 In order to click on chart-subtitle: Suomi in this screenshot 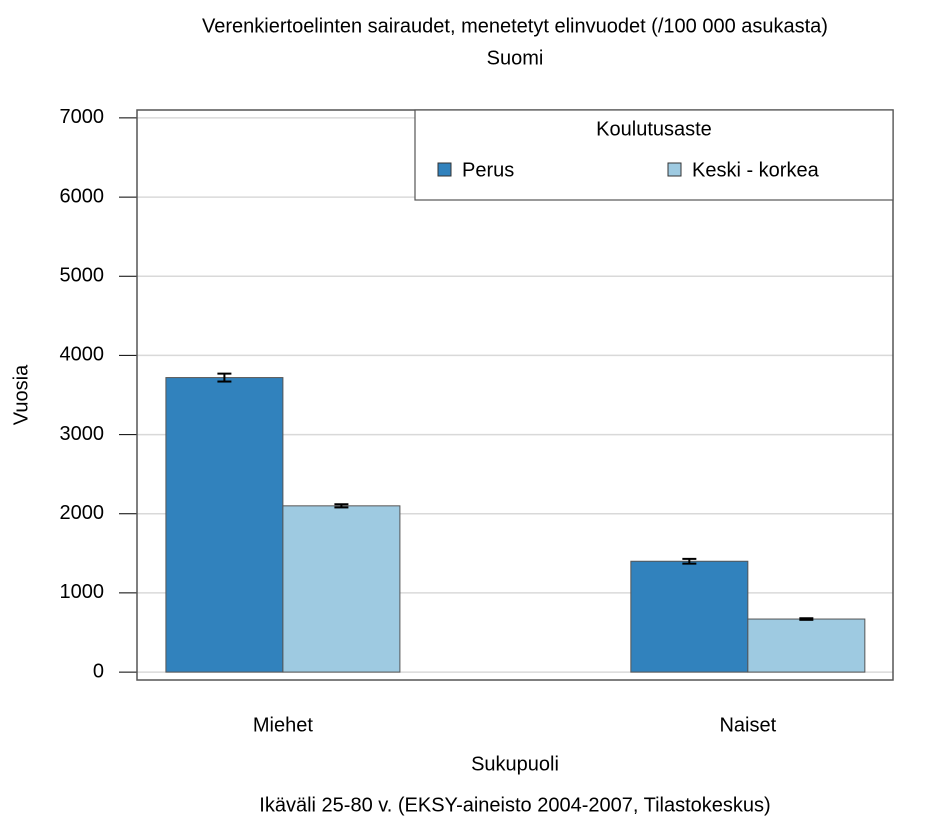, I will do `click(515, 58)`.